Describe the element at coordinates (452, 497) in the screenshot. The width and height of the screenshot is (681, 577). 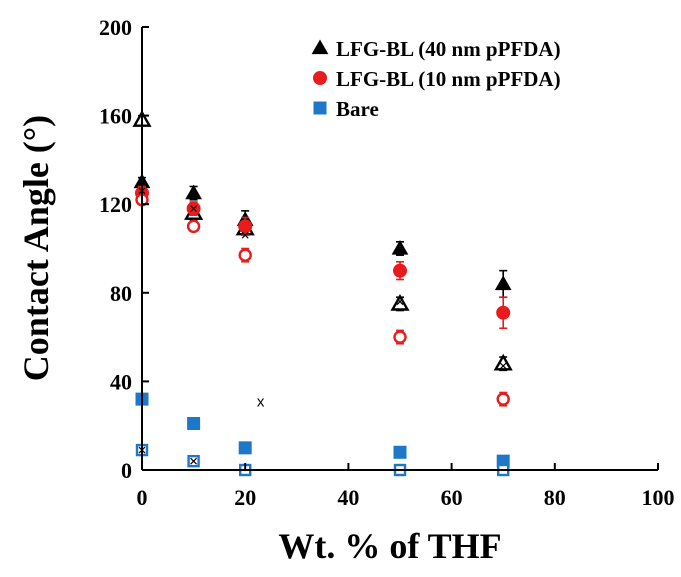
I see `x-tick-label: 60` at that location.